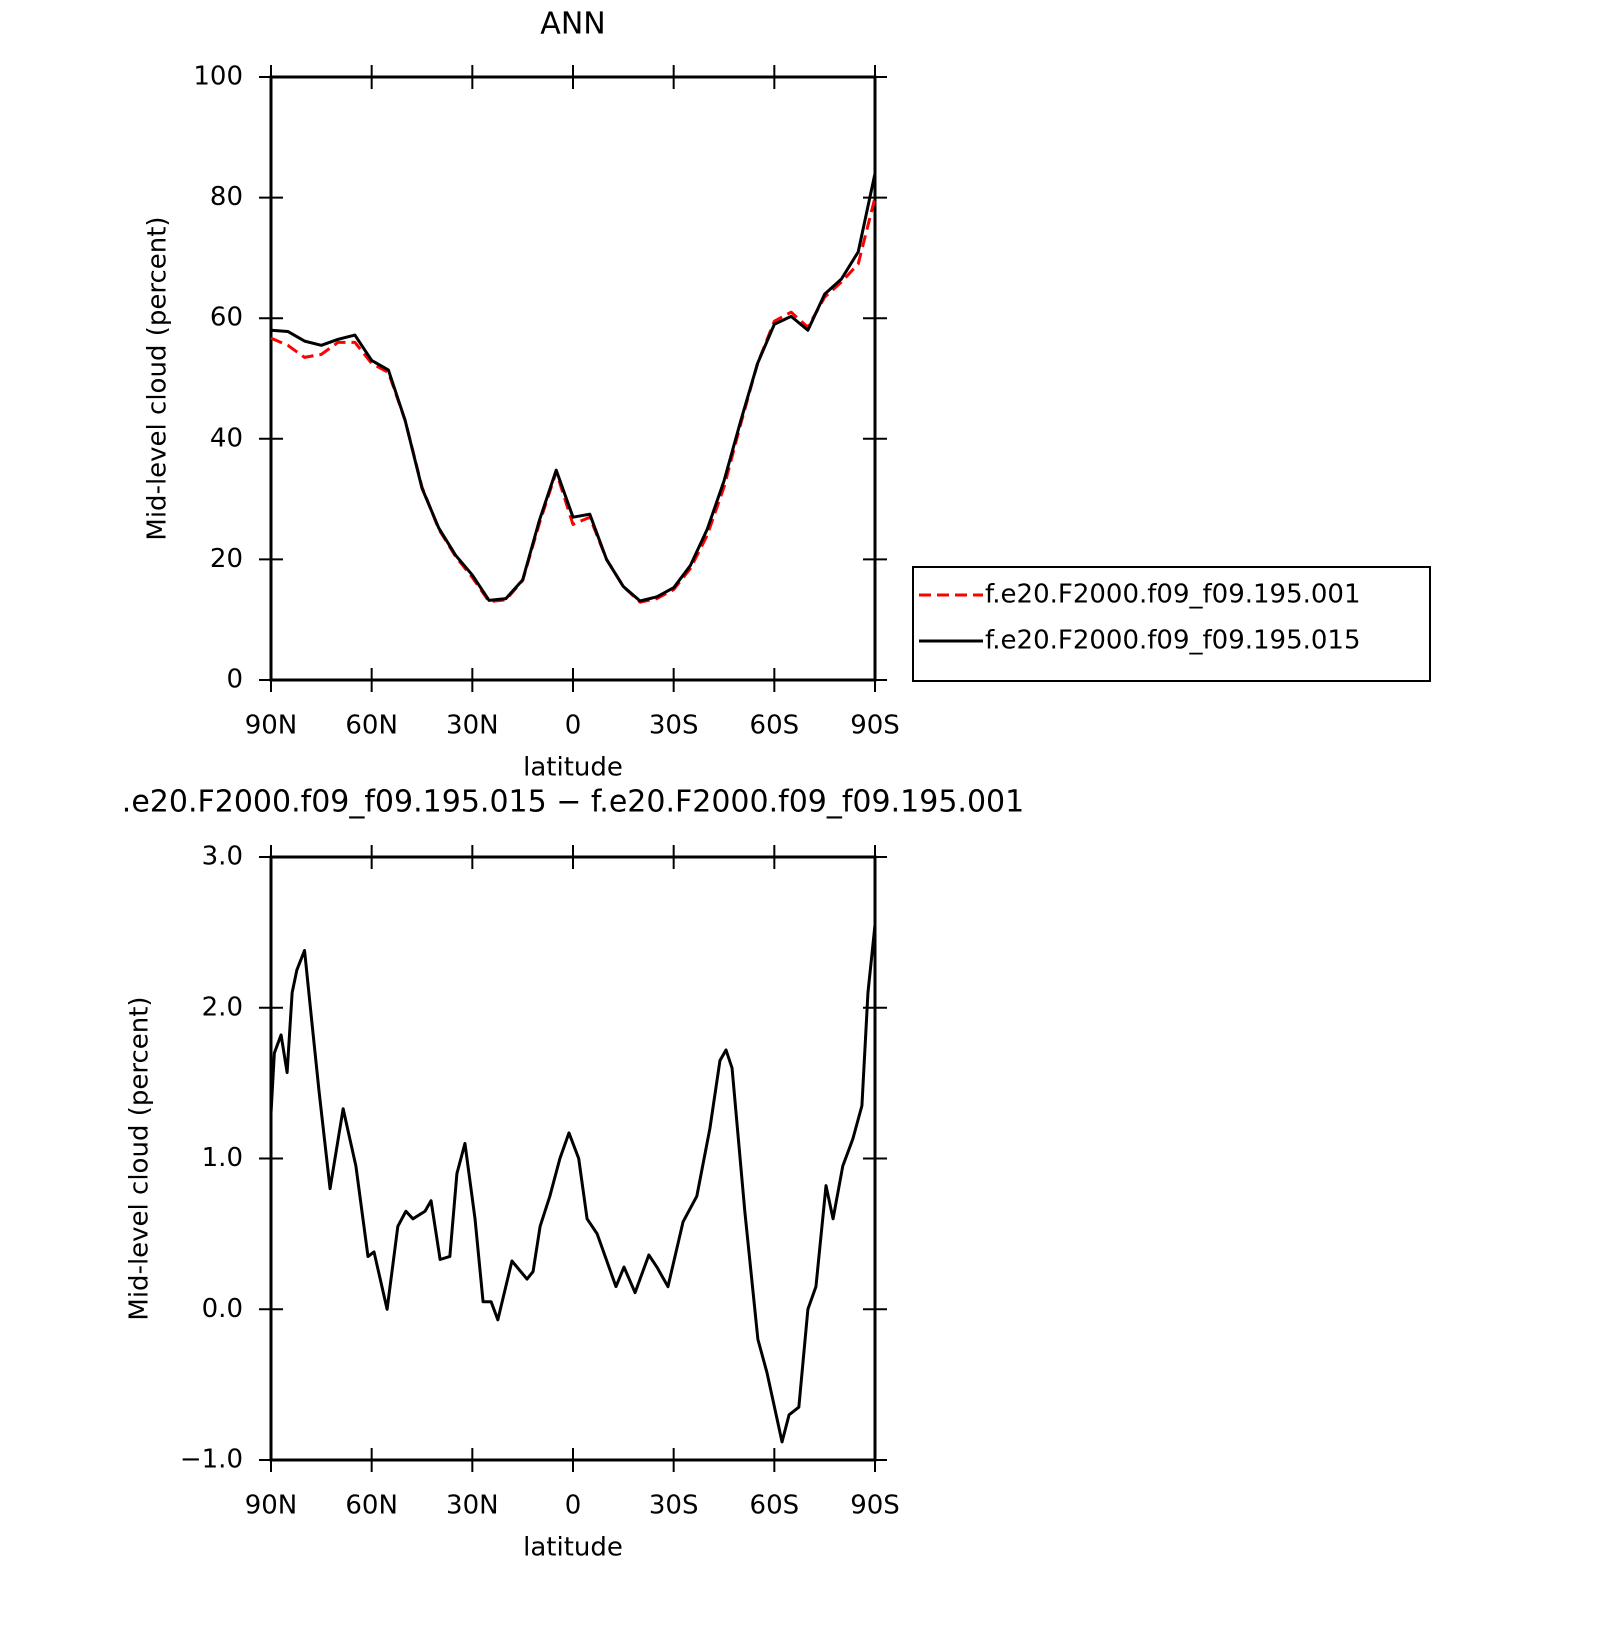  I want to click on y-tick-label: 20, so click(226, 559).